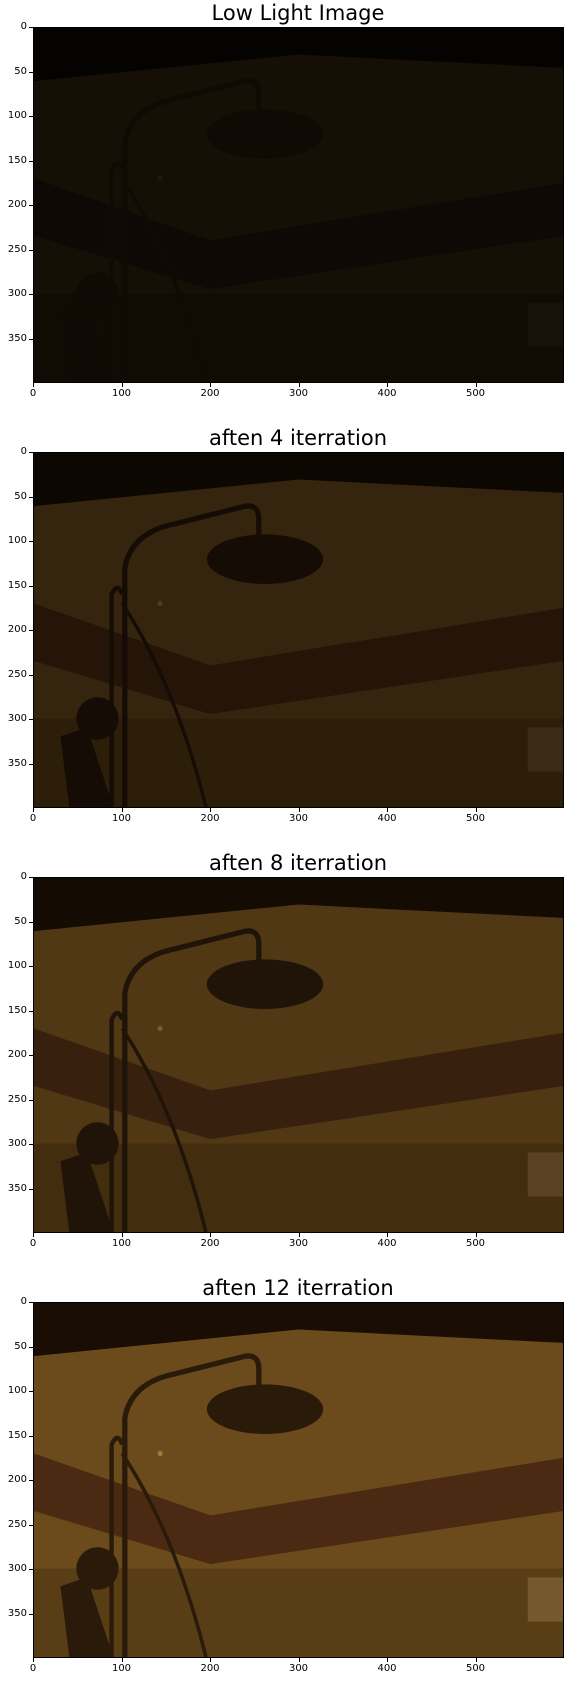  What do you see at coordinates (298, 438) in the screenshot?
I see `panel-title: aften 4 iterration` at bounding box center [298, 438].